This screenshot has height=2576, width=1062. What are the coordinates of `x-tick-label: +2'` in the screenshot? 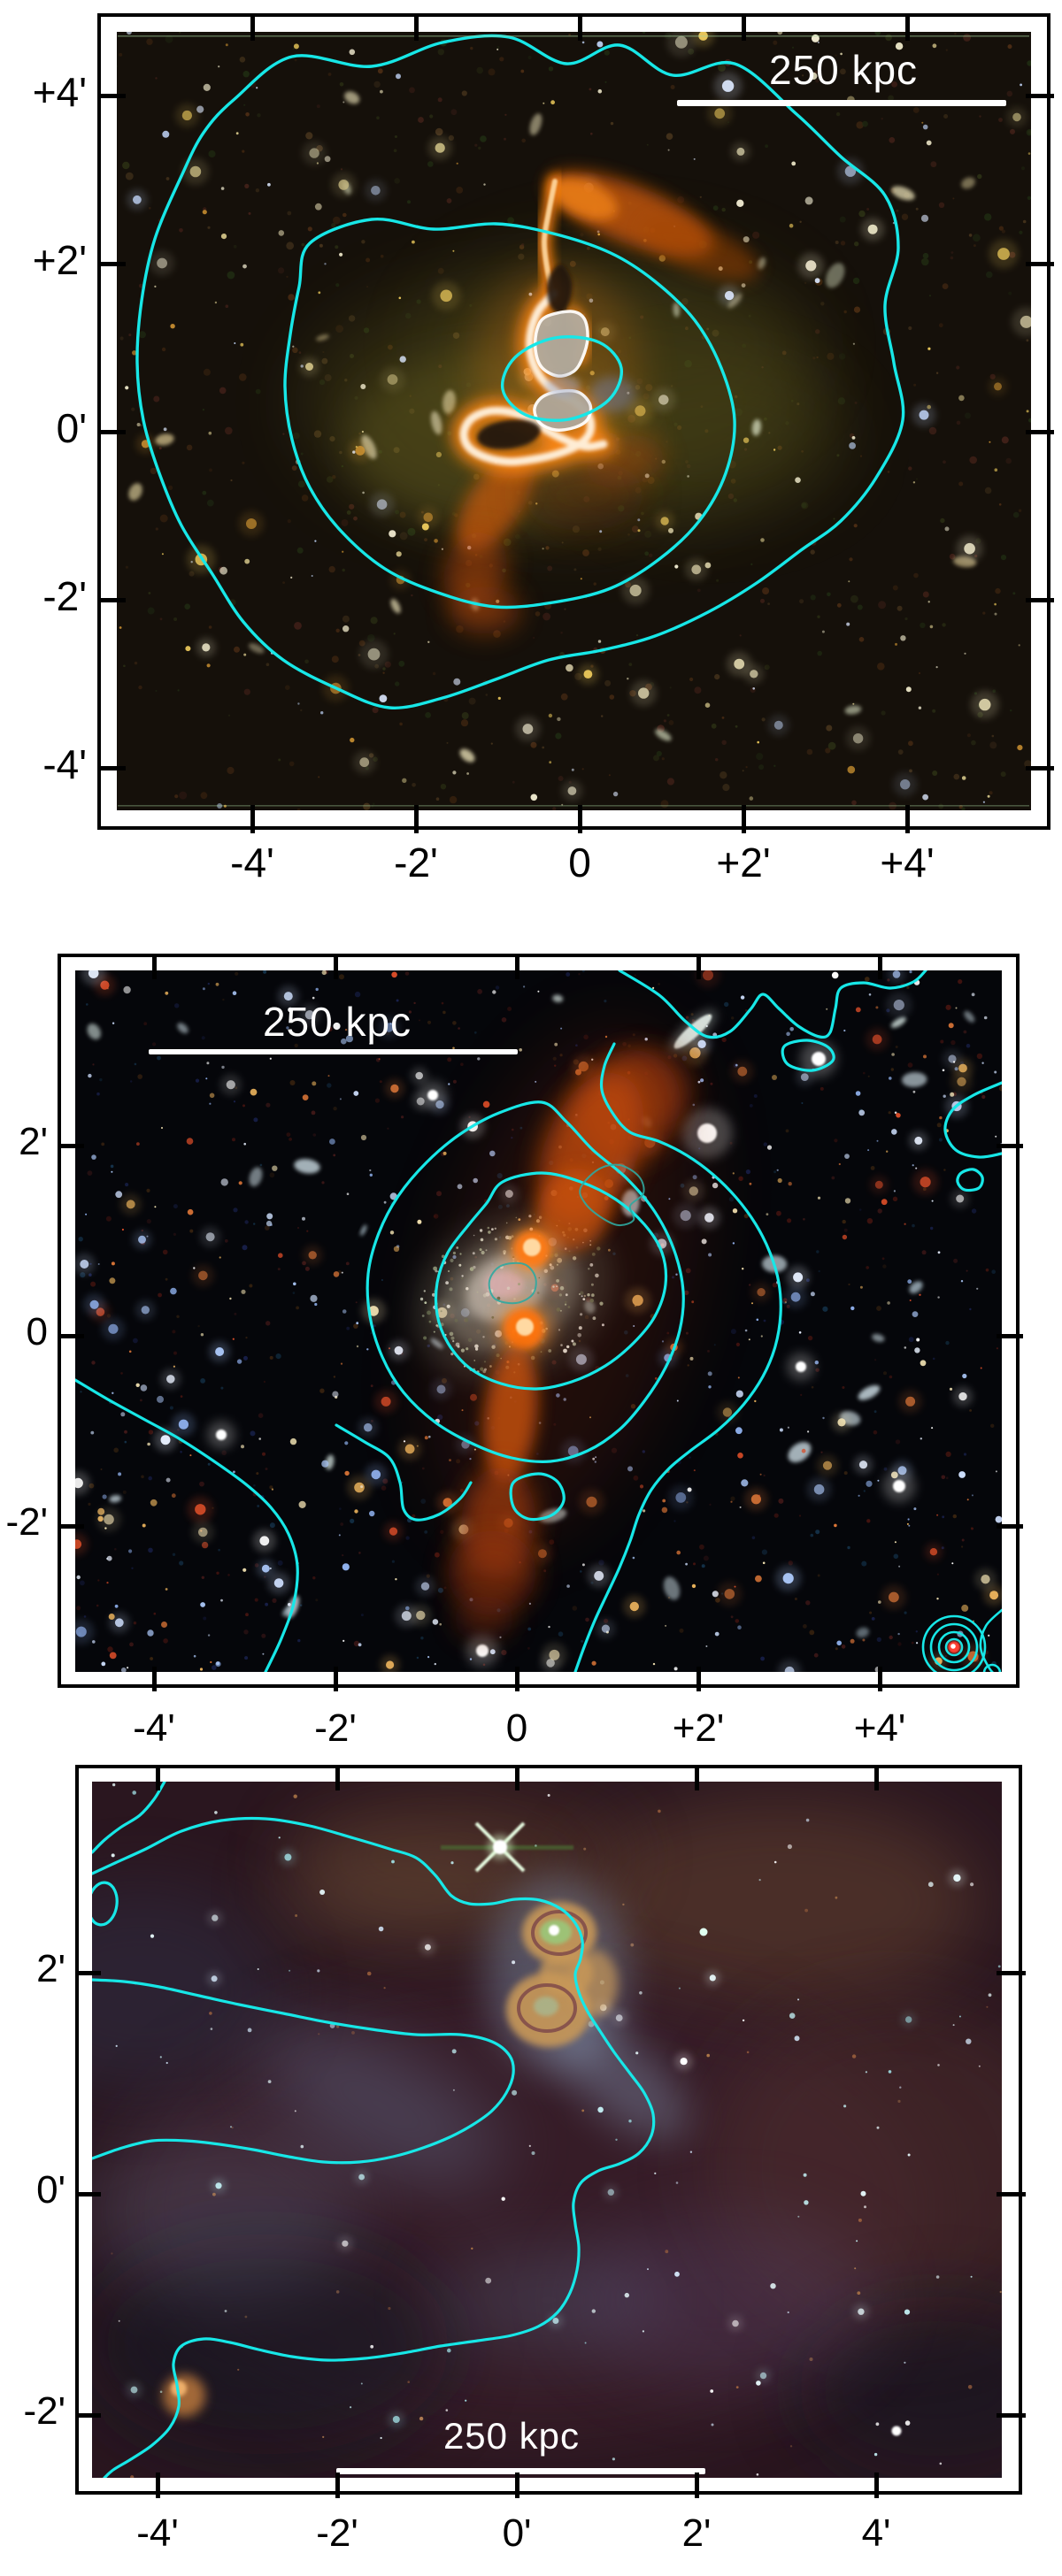 It's located at (743, 863).